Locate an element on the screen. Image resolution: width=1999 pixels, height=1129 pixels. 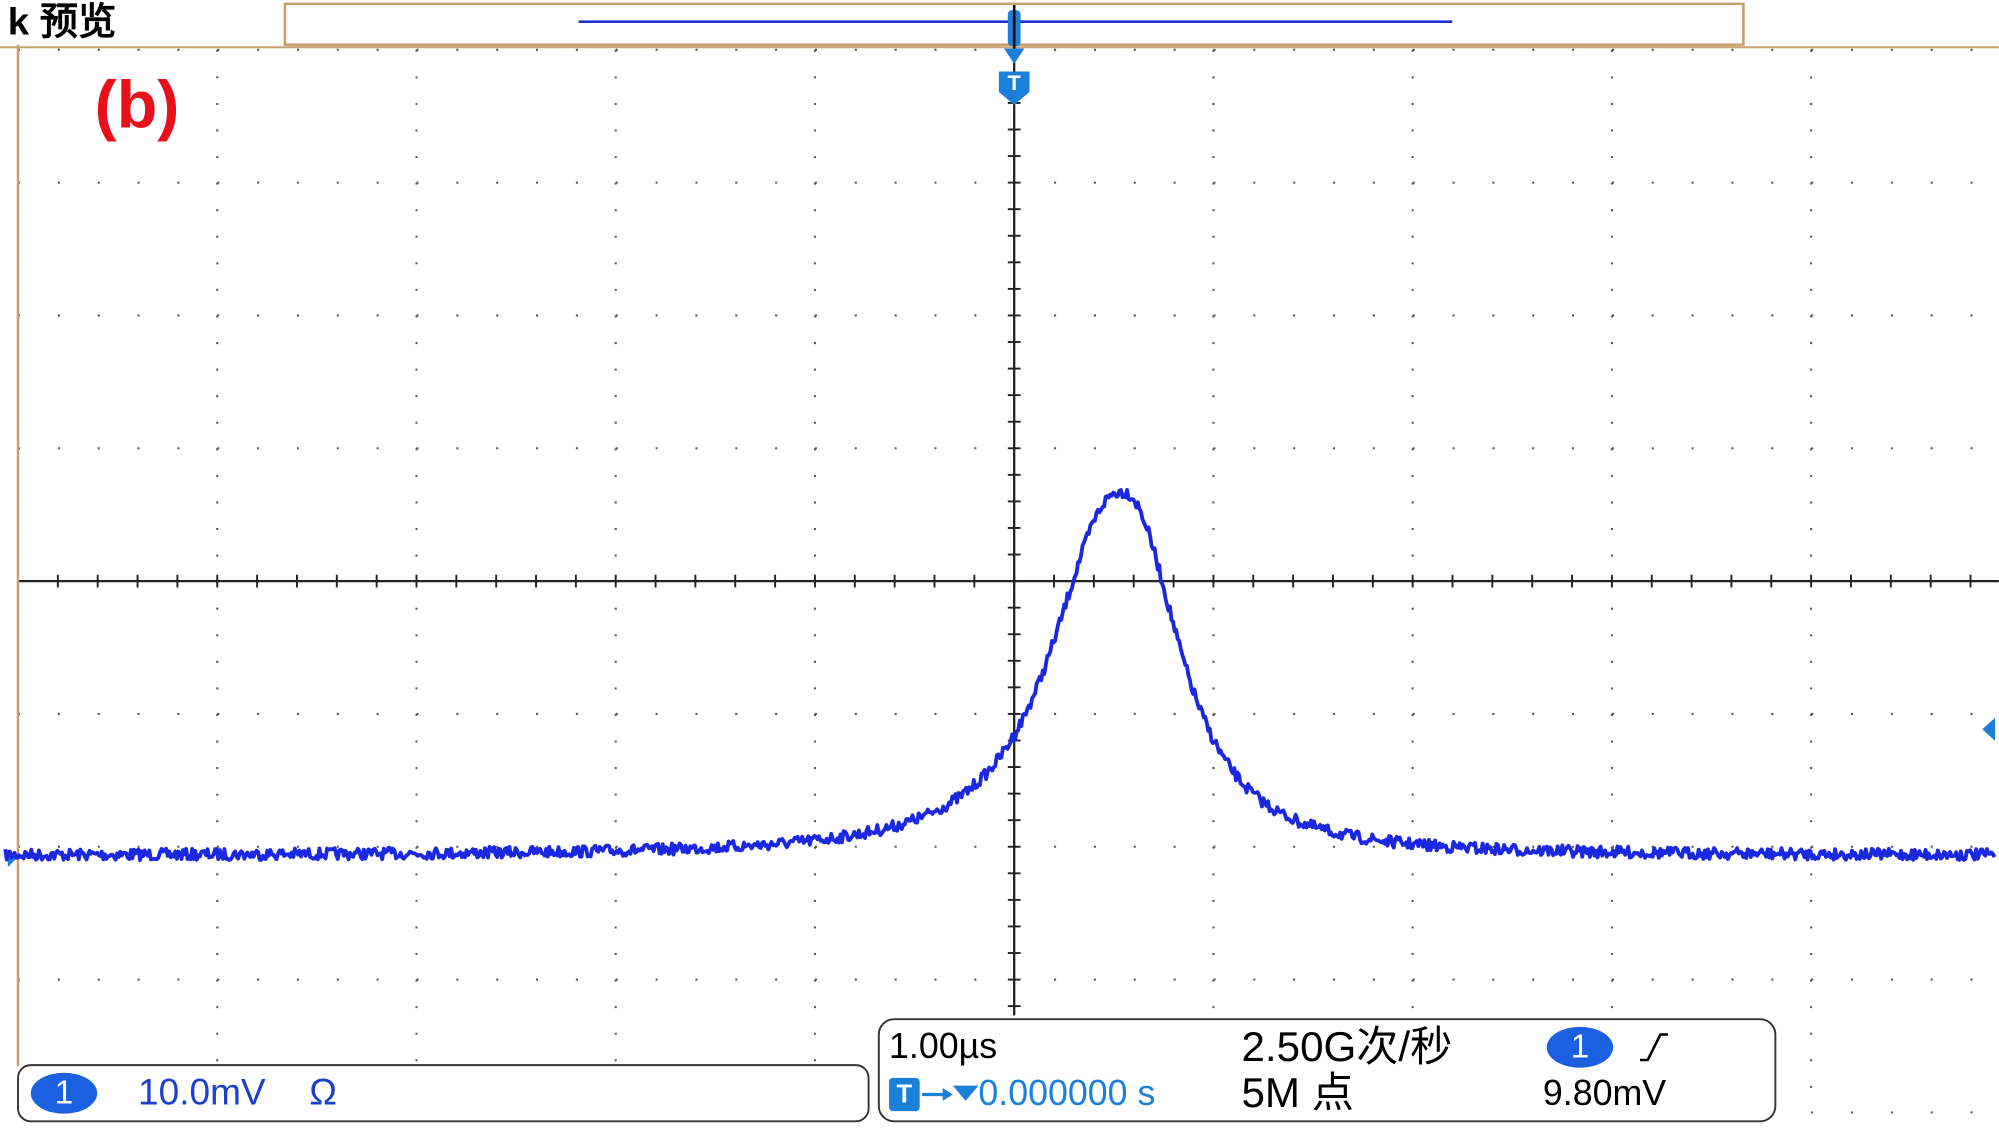
trigger-icon-bg is located at coordinates (904, 1094).